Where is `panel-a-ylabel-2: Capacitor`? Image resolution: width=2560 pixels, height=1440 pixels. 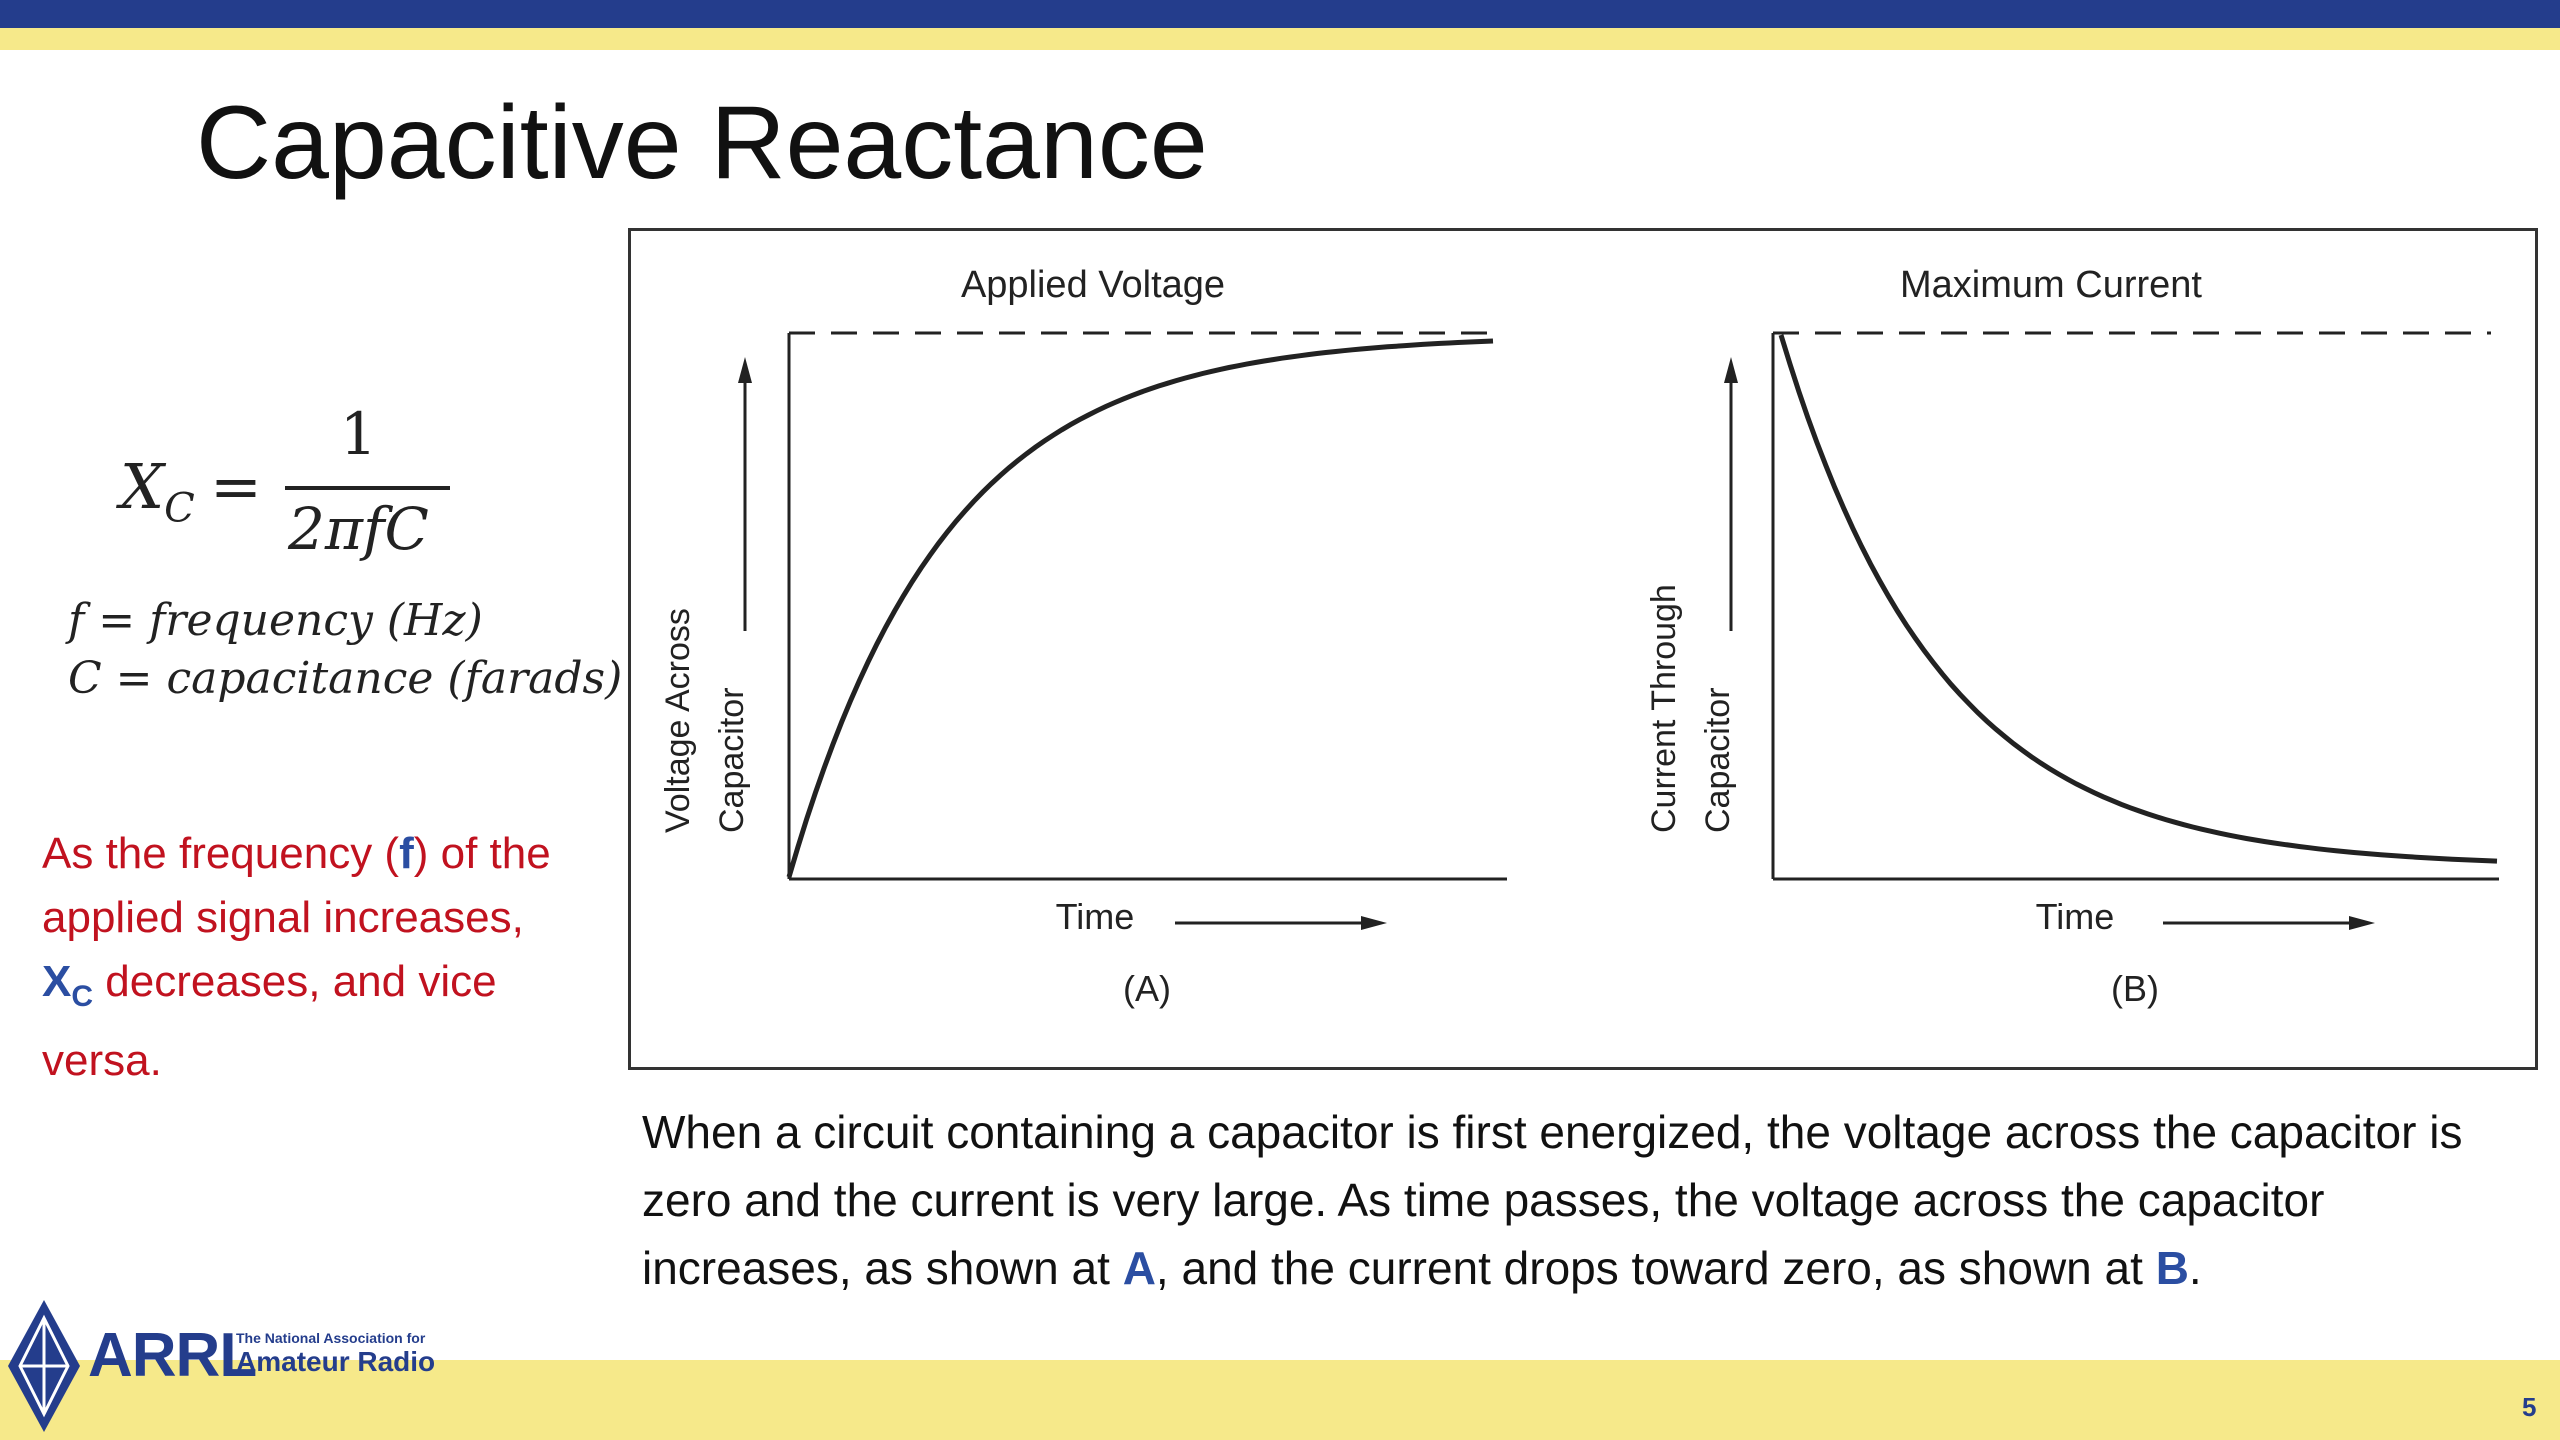
panel-a-ylabel-2: Capacitor is located at coordinates (732, 760).